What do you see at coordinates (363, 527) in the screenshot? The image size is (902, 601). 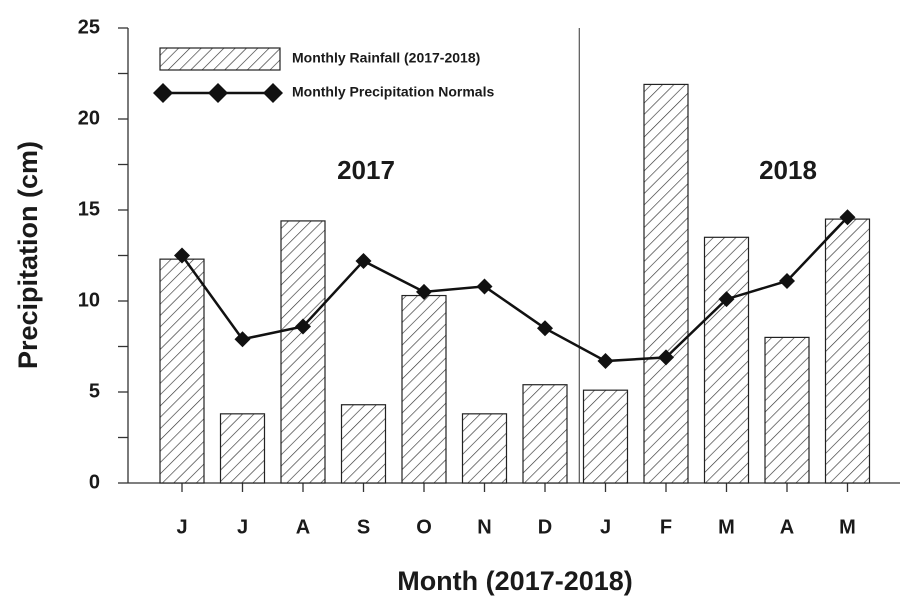 I see `x-tick-label: S` at bounding box center [363, 527].